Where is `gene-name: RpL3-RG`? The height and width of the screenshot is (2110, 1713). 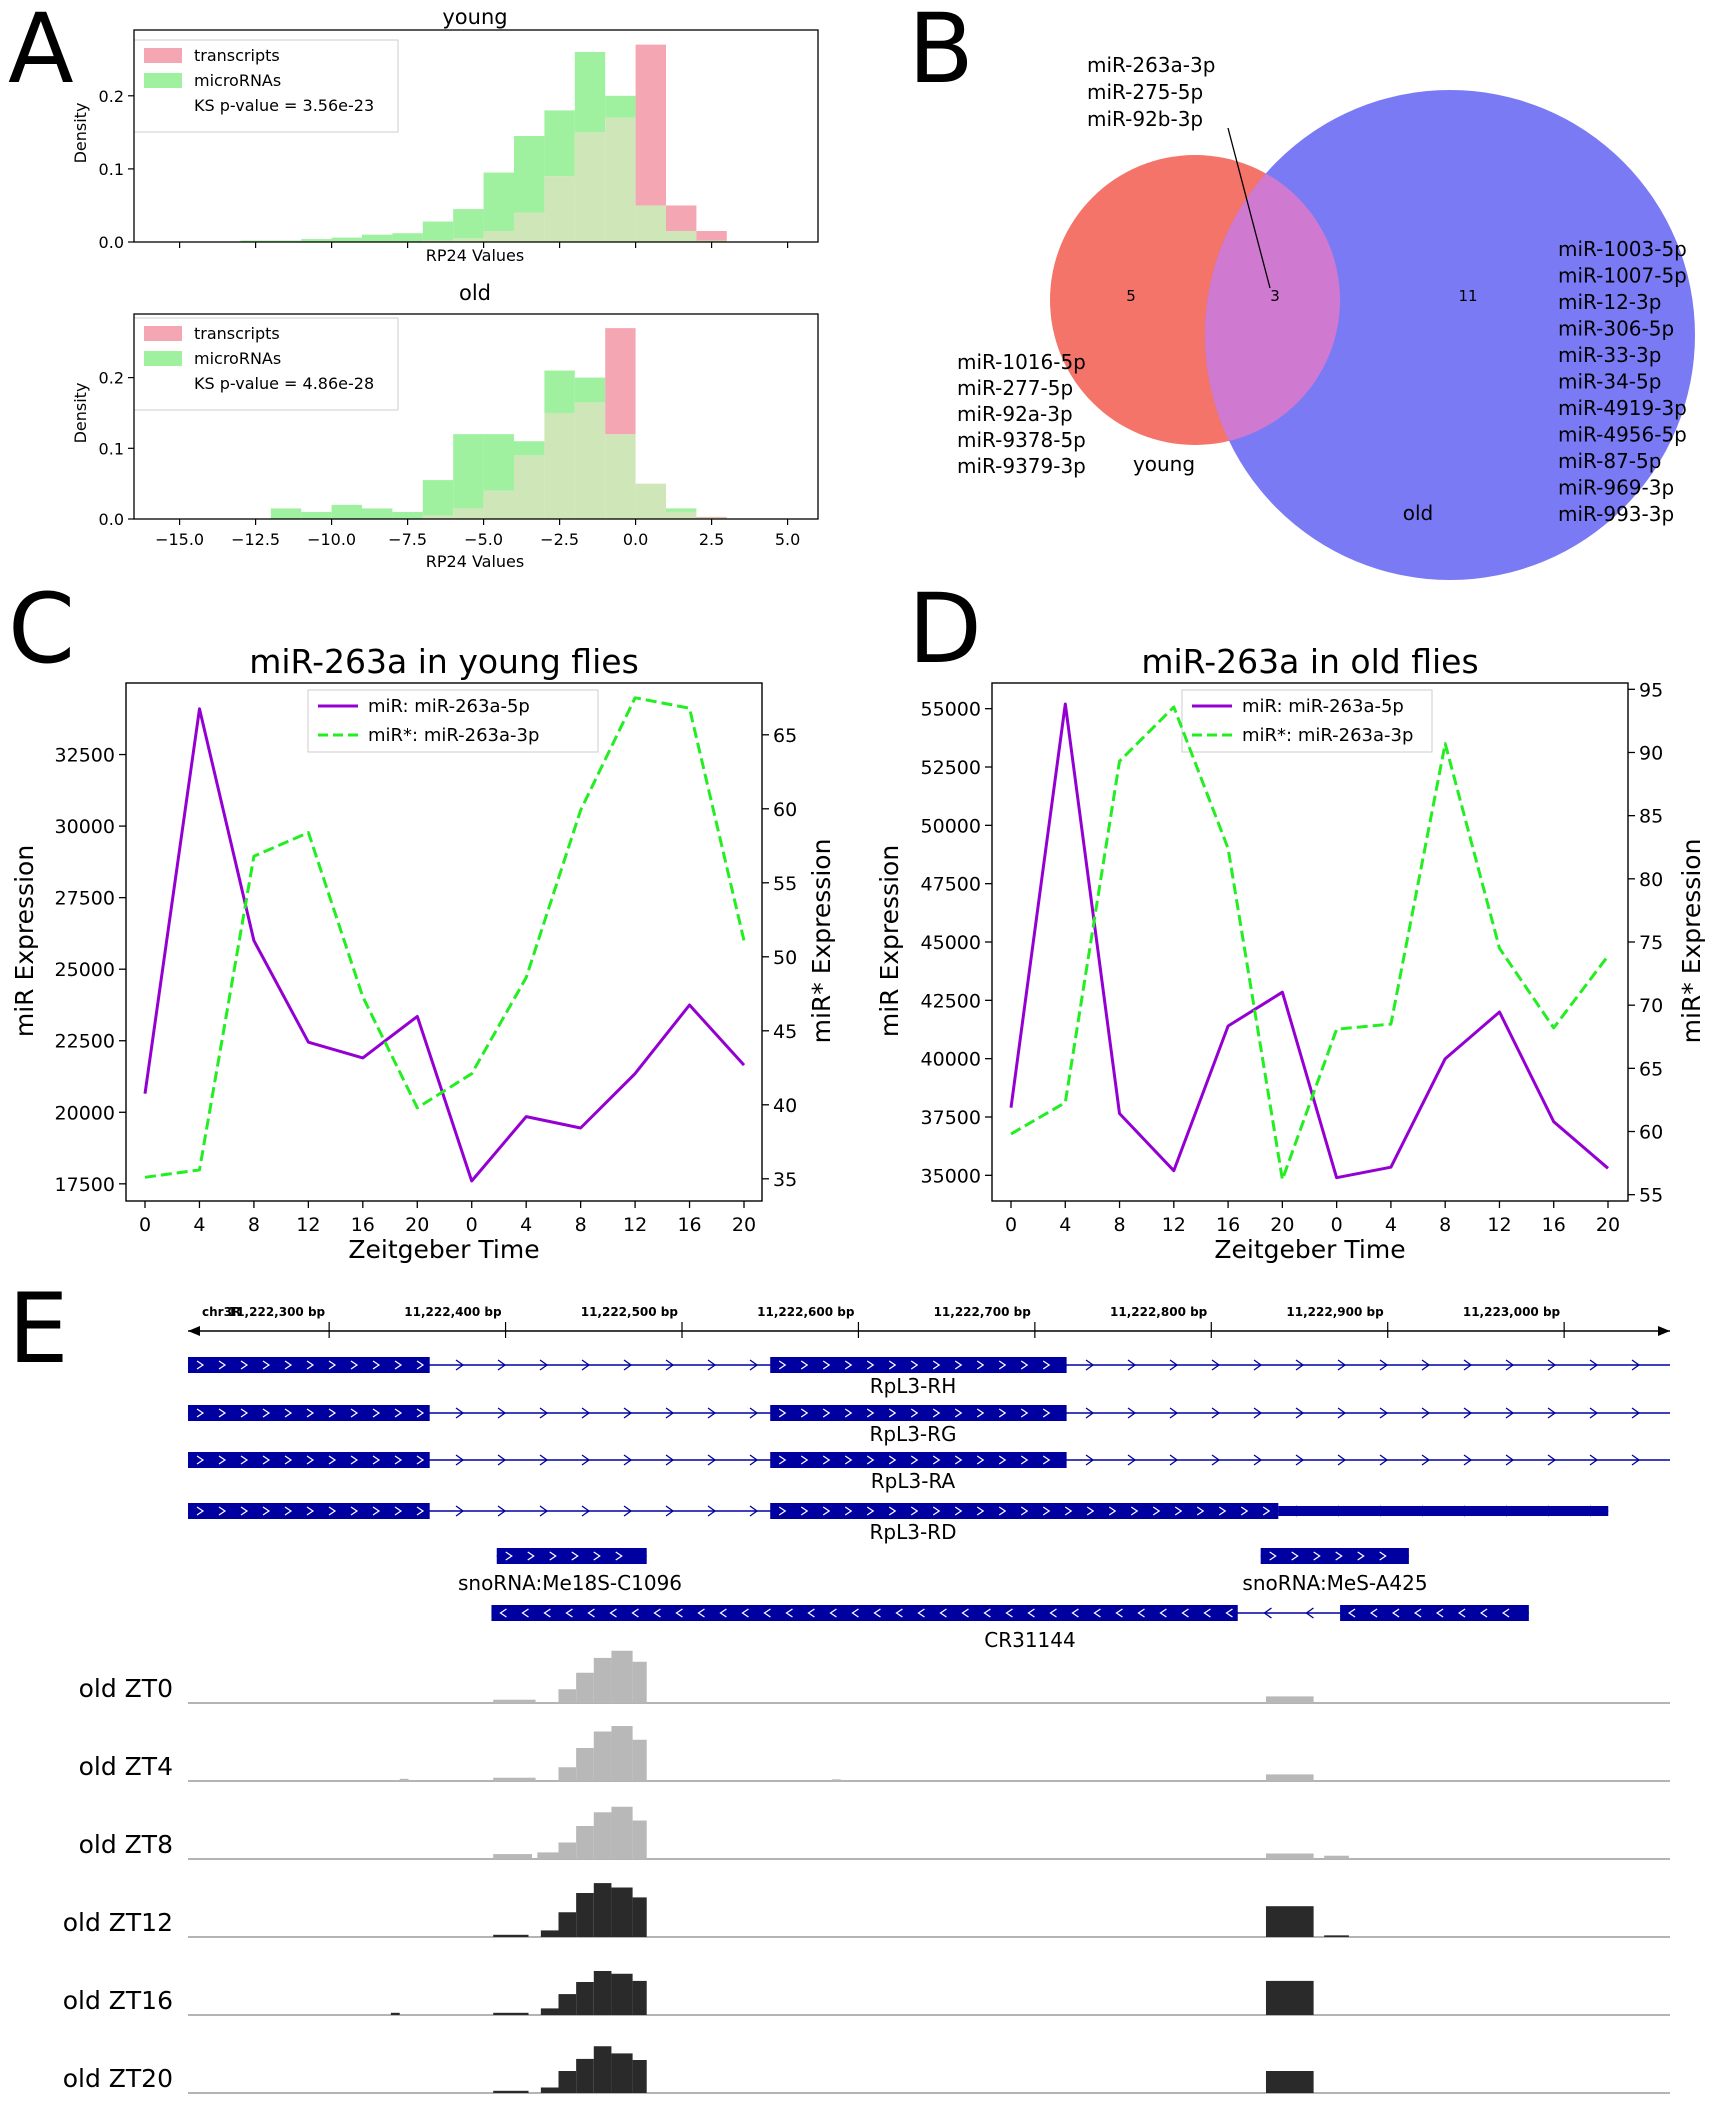
gene-name: RpL3-RG is located at coordinates (912, 1434).